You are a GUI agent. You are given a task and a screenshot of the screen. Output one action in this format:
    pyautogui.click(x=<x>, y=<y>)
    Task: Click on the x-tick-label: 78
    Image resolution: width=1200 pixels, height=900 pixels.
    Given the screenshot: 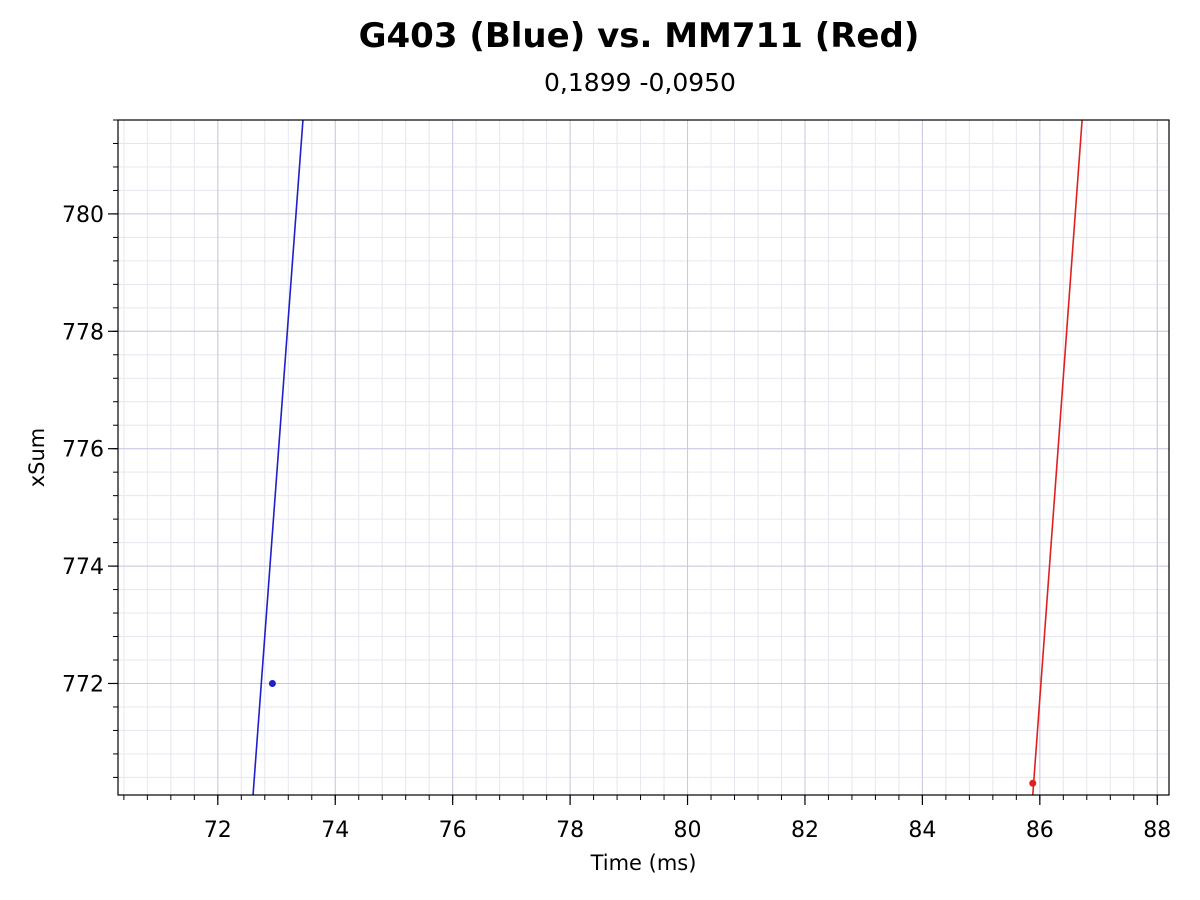 What is the action you would take?
    pyautogui.click(x=570, y=830)
    